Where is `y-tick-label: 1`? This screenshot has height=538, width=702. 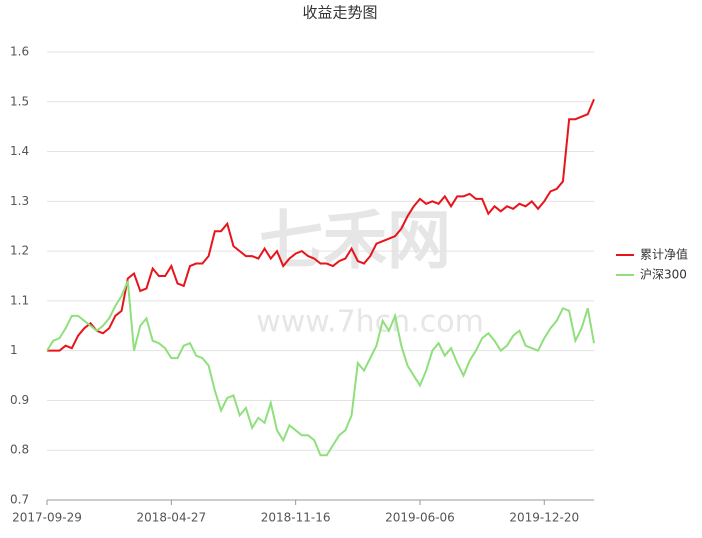 y-tick-label: 1 is located at coordinates (14, 350).